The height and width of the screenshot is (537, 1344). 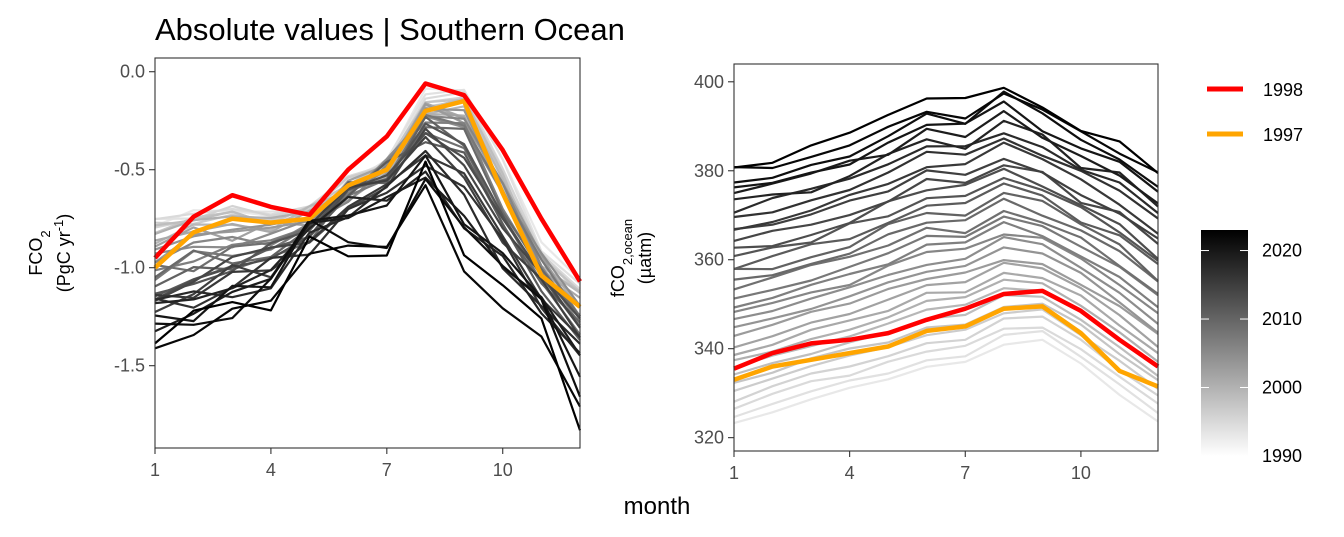 What do you see at coordinates (1282, 251) in the screenshot?
I see `colorbar-label-2020: 2020` at bounding box center [1282, 251].